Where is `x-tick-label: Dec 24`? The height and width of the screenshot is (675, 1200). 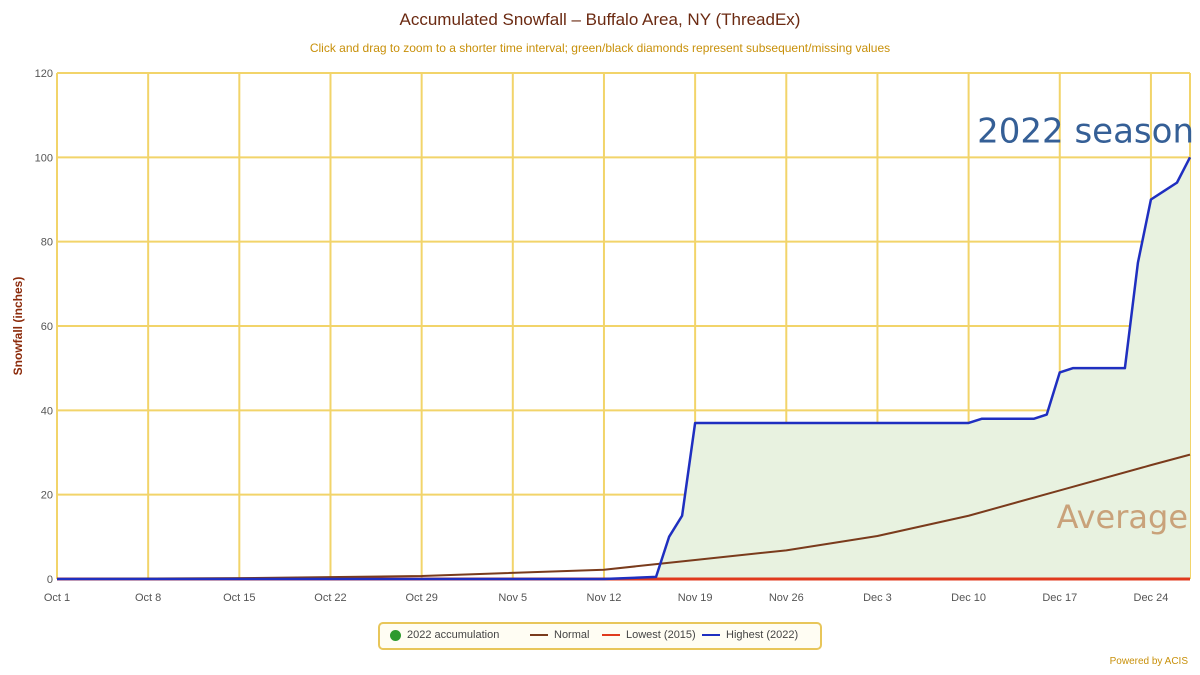
x-tick-label: Dec 24 is located at coordinates (1151, 598).